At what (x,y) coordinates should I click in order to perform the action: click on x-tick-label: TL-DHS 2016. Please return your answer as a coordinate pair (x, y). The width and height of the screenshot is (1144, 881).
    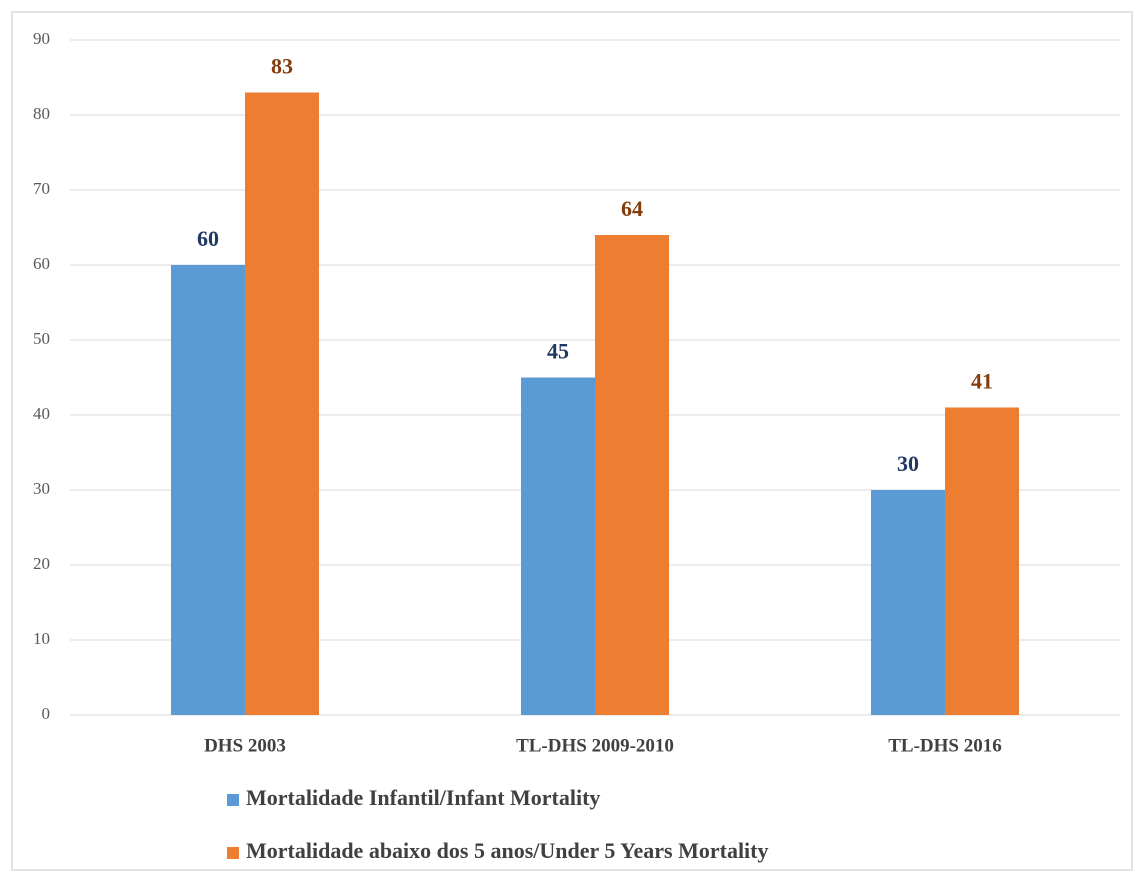
    Looking at the image, I should click on (945, 745).